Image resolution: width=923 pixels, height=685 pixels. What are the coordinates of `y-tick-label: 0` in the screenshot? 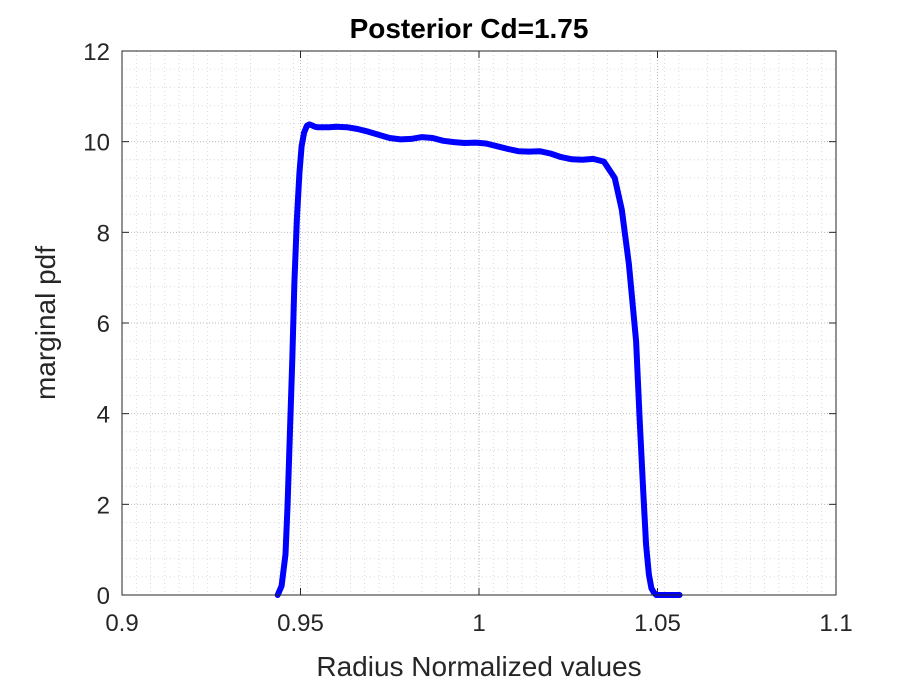 It's located at (103, 596).